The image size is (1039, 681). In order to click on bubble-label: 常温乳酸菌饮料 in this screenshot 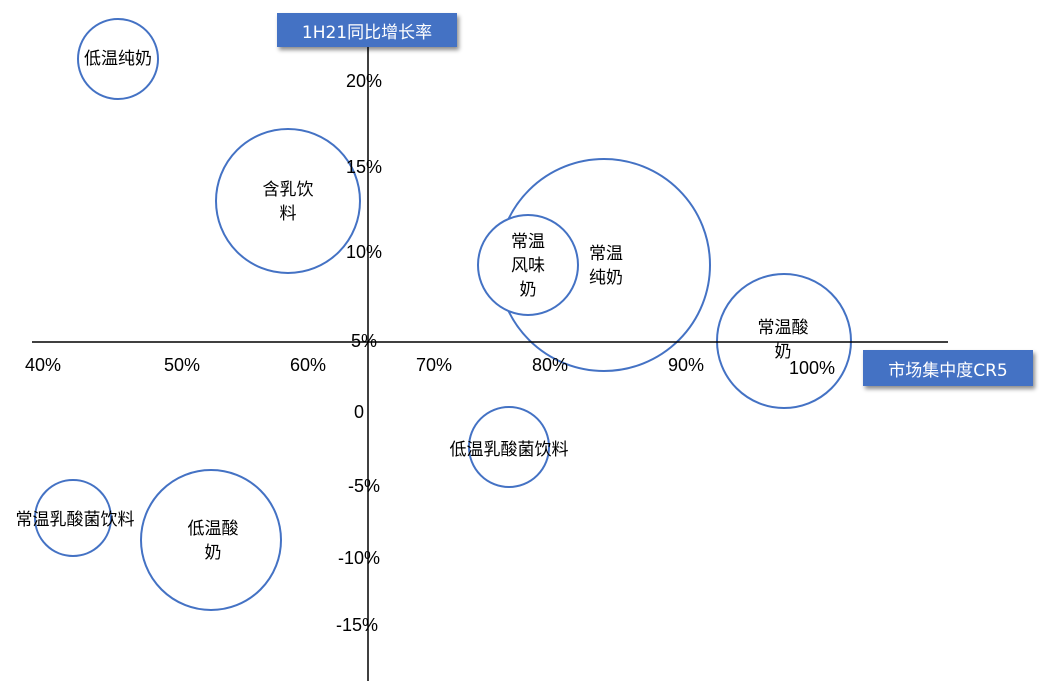, I will do `click(75, 520)`.